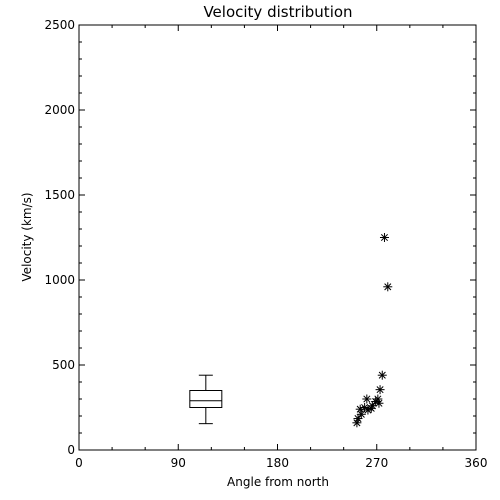 The height and width of the screenshot is (500, 500). I want to click on chart-title: Velocity distribution, so click(277, 12).